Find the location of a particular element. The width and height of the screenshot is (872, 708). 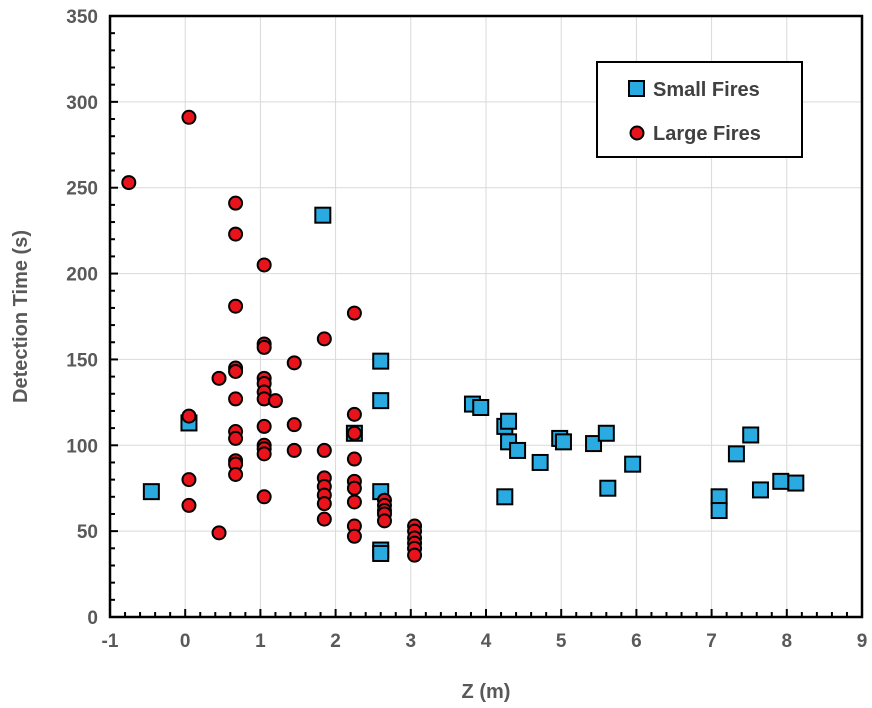

y-tick-label: 0 is located at coordinates (92, 618).